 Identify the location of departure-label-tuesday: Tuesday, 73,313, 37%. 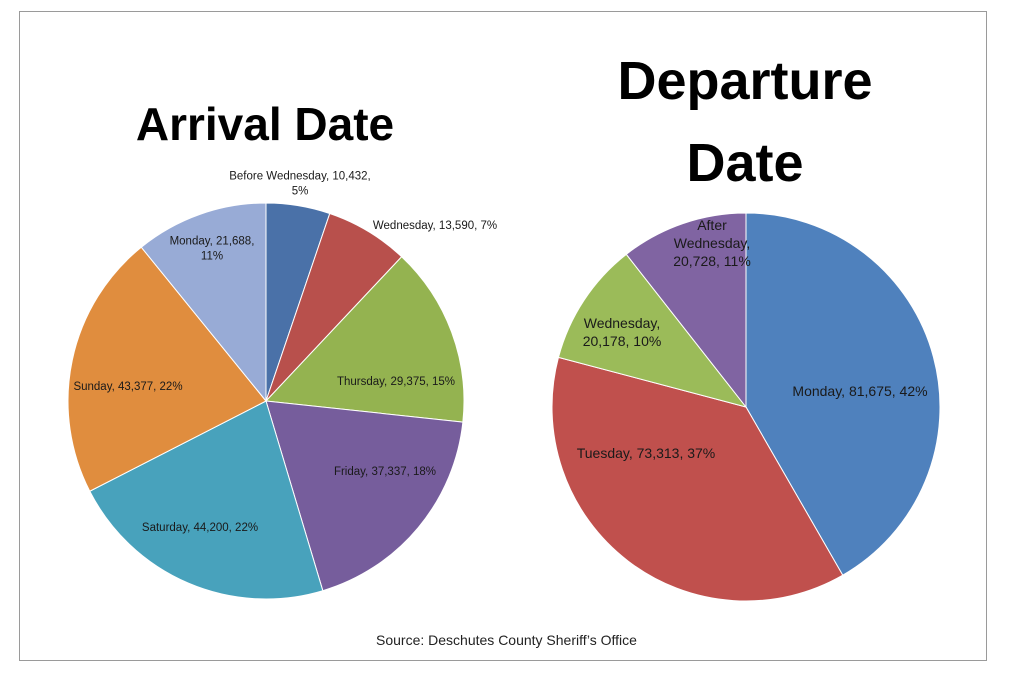
(646, 453).